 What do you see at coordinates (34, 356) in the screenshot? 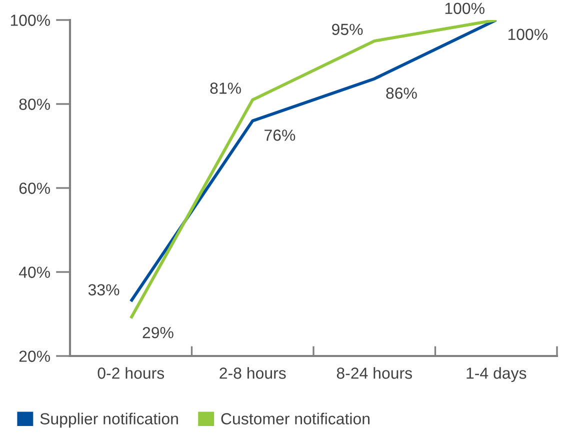
I see `y-tick-label: 20%` at bounding box center [34, 356].